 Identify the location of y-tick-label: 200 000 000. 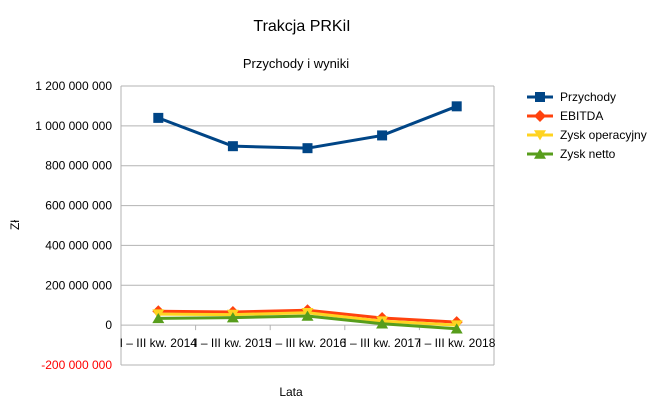
(78, 285).